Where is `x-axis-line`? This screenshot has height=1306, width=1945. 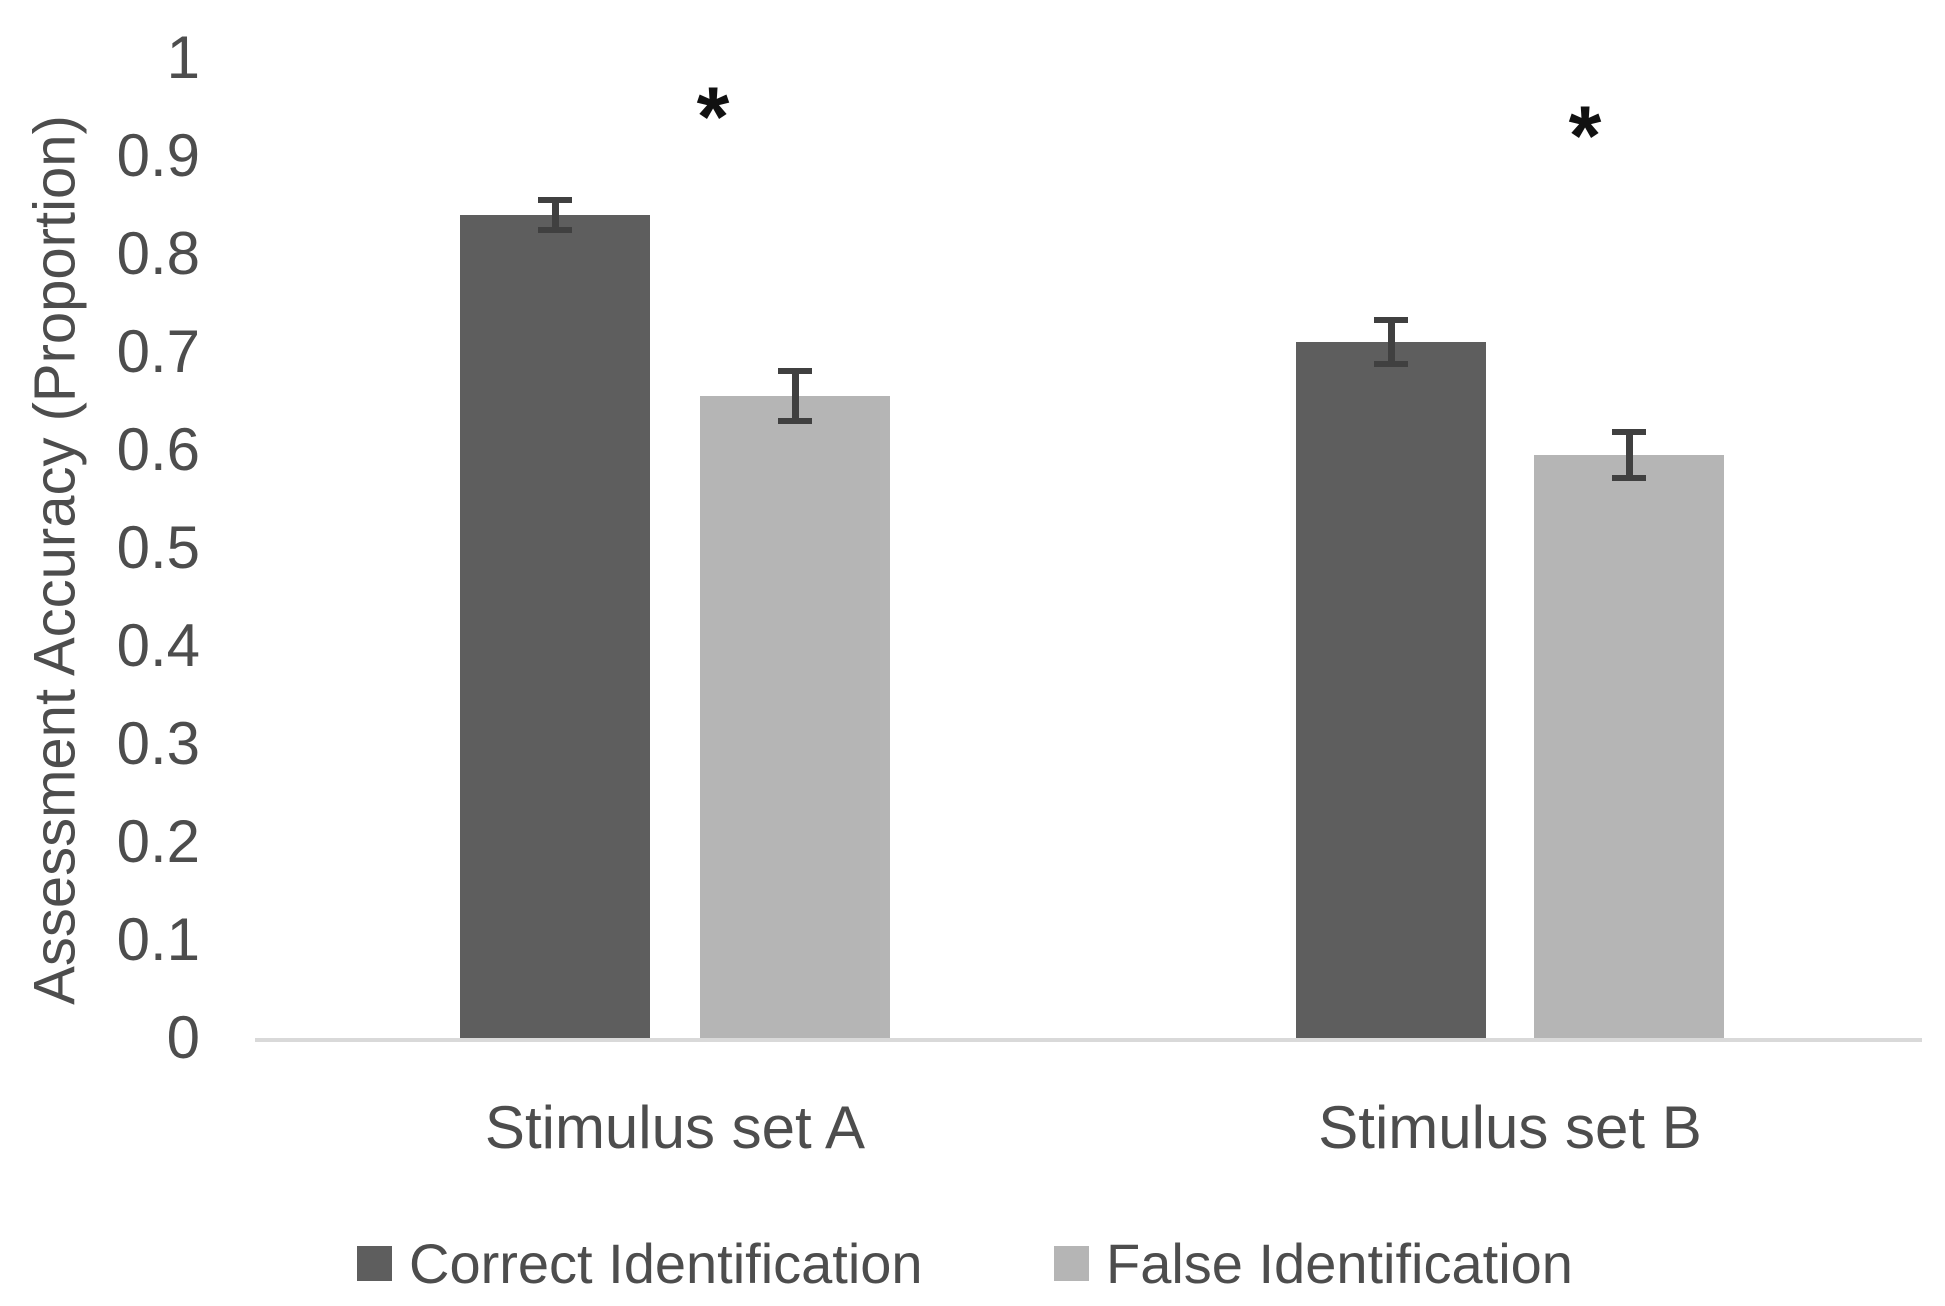
x-axis-line is located at coordinates (1088, 1040).